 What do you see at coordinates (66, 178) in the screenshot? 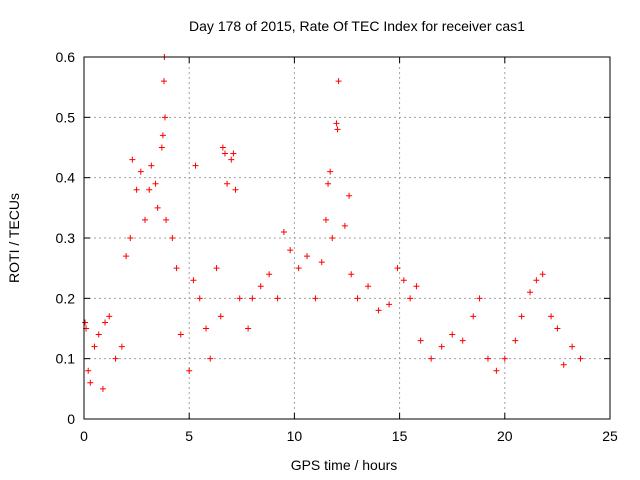
I see `y-tick-label: 0.4` at bounding box center [66, 178].